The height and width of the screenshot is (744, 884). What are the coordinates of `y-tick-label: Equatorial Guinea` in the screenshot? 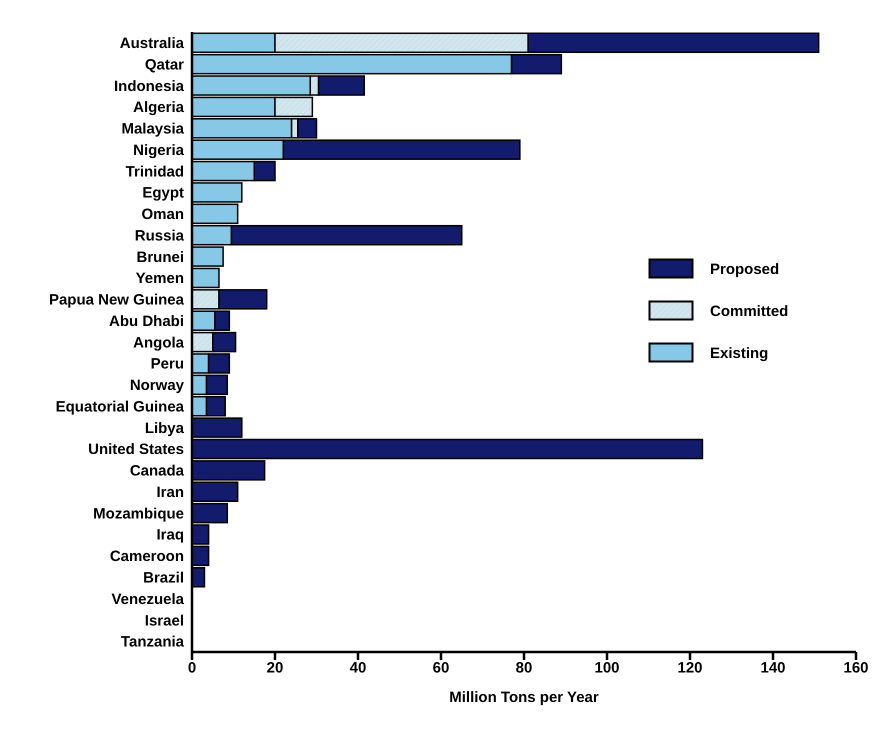 It's located at (120, 407).